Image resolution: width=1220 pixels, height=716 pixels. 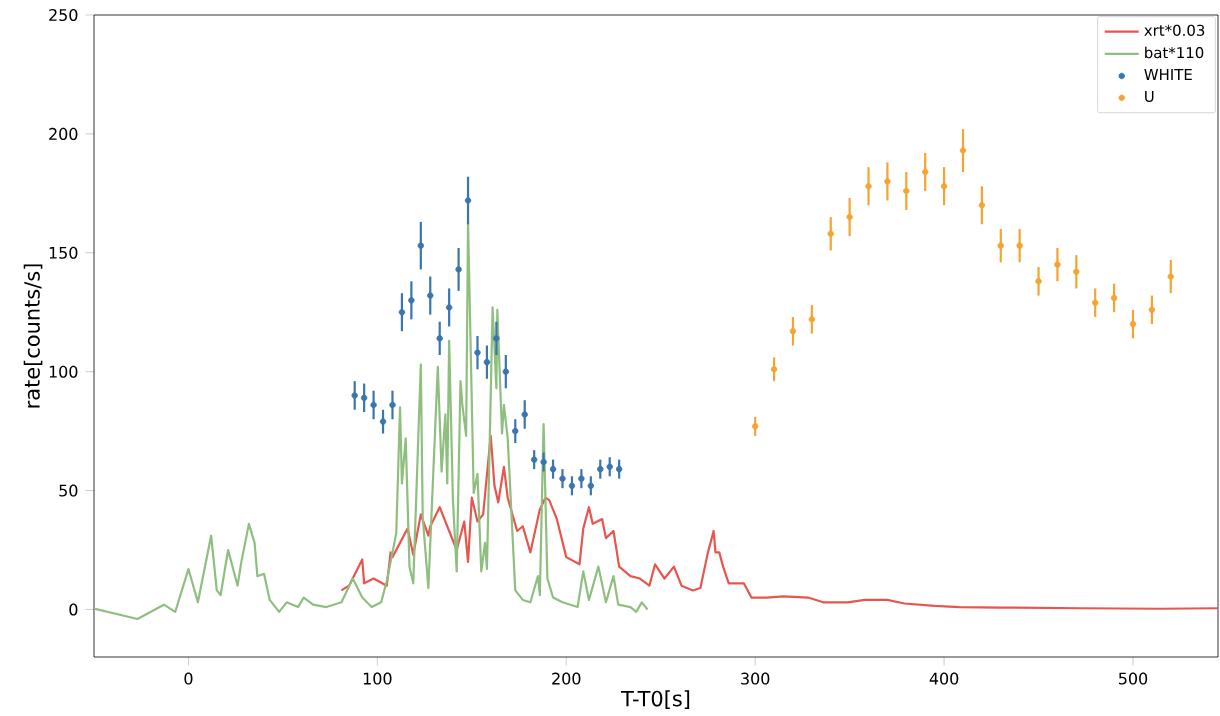 What do you see at coordinates (188, 678) in the screenshot?
I see `x-tick-label: 0` at bounding box center [188, 678].